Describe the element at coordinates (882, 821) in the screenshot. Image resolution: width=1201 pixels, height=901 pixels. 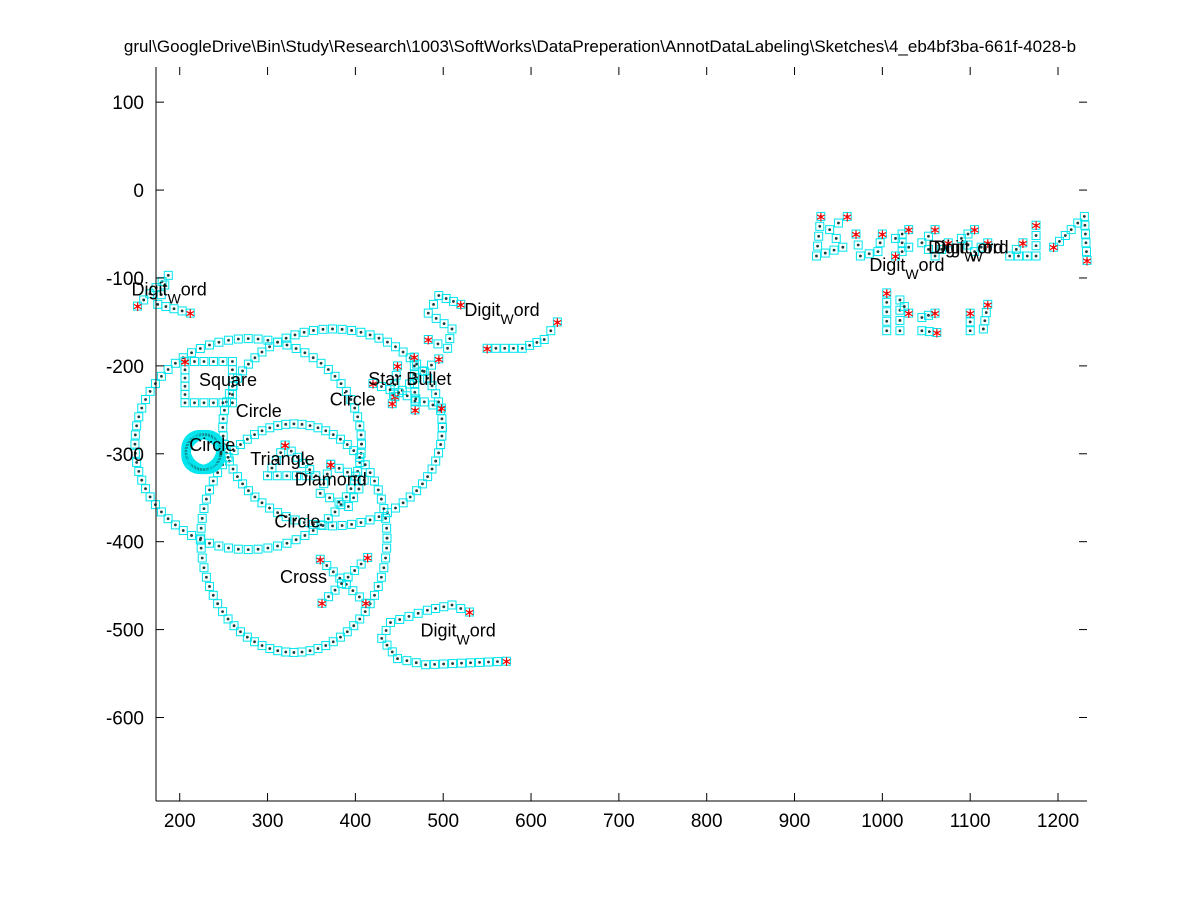
I see `x-tick-label: 1000` at that location.